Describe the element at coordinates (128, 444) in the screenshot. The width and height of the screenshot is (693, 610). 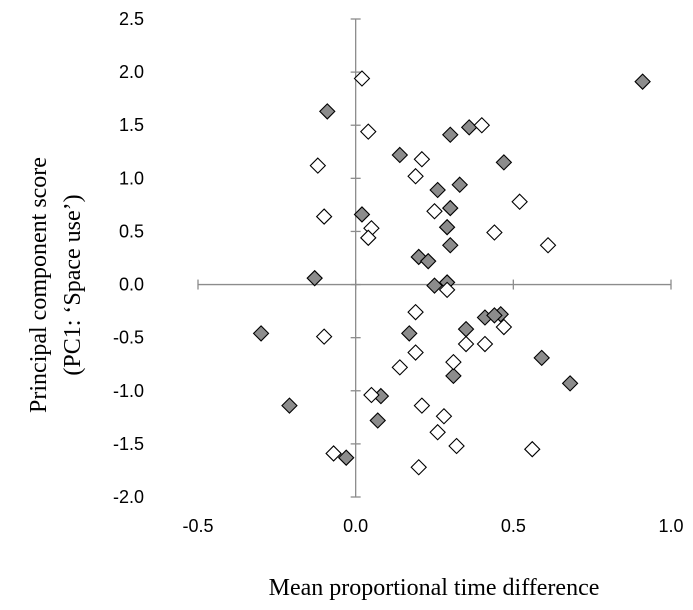
I see `y-tick-label: -1.5` at that location.